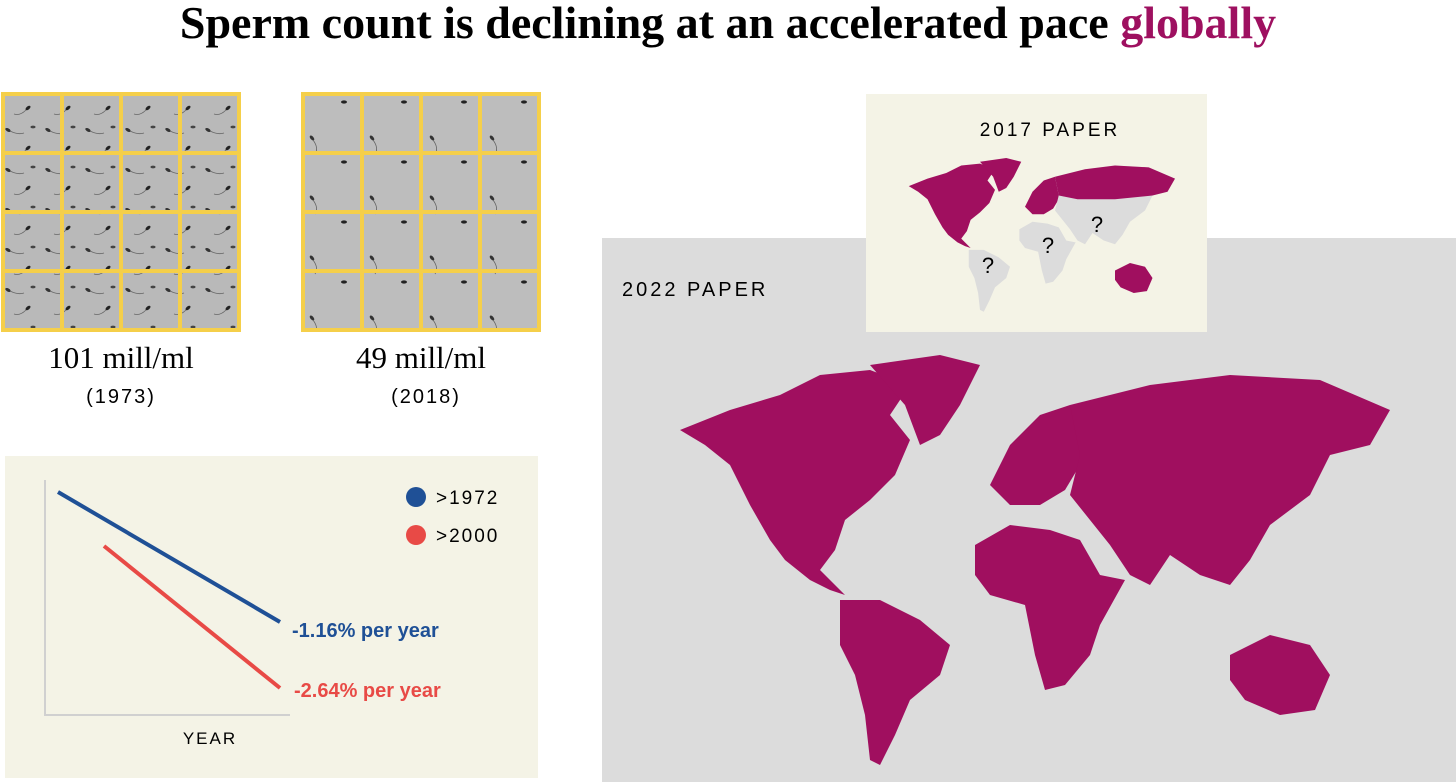 Image resolution: width=1456 pixels, height=782 pixels. Describe the element at coordinates (1198, 24) in the screenshot. I see `title-highlight: globally` at that location.